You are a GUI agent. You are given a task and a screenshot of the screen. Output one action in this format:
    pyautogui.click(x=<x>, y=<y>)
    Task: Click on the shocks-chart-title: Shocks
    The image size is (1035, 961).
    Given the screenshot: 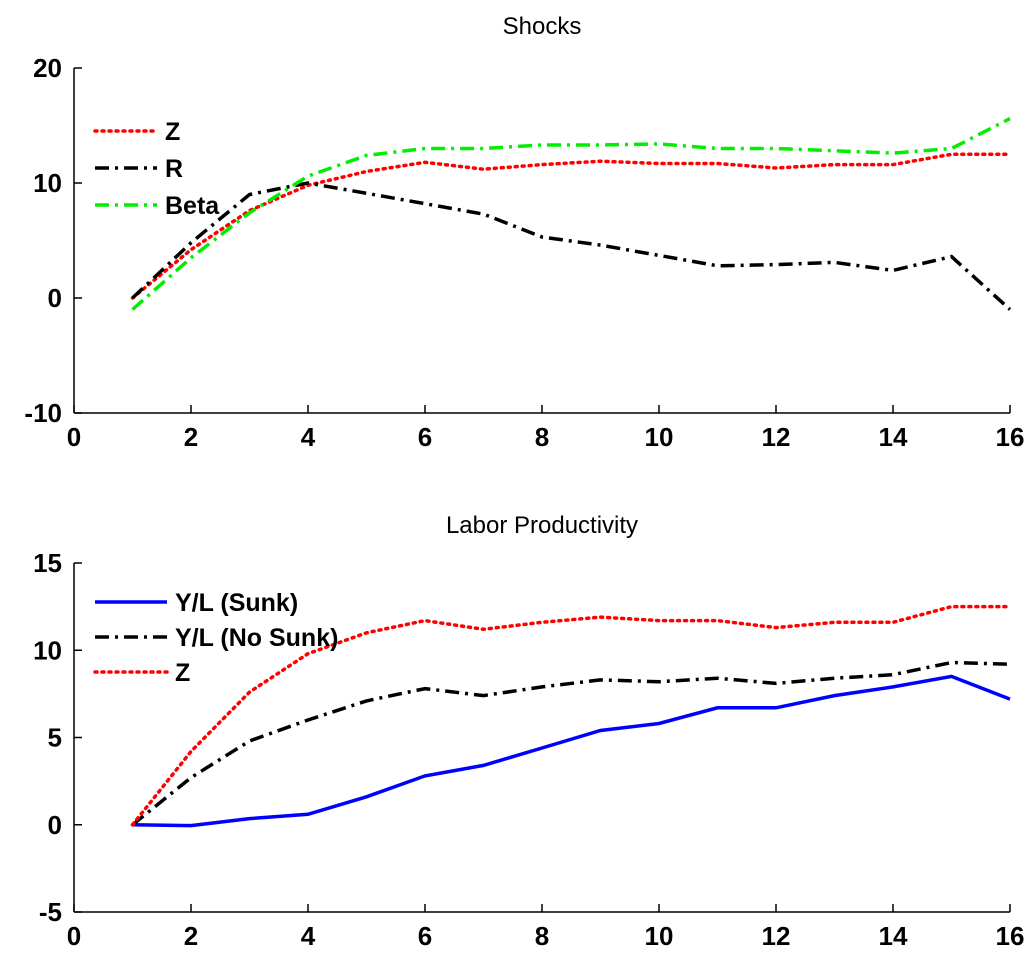 What is the action you would take?
    pyautogui.click(x=542, y=26)
    